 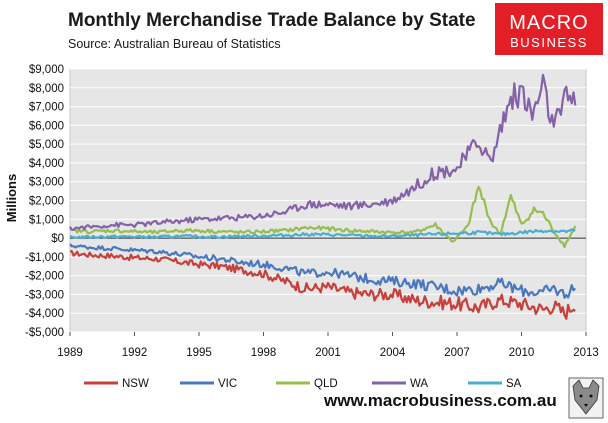 What do you see at coordinates (46, 145) in the screenshot?
I see `y-tick-label: $5,000` at bounding box center [46, 145].